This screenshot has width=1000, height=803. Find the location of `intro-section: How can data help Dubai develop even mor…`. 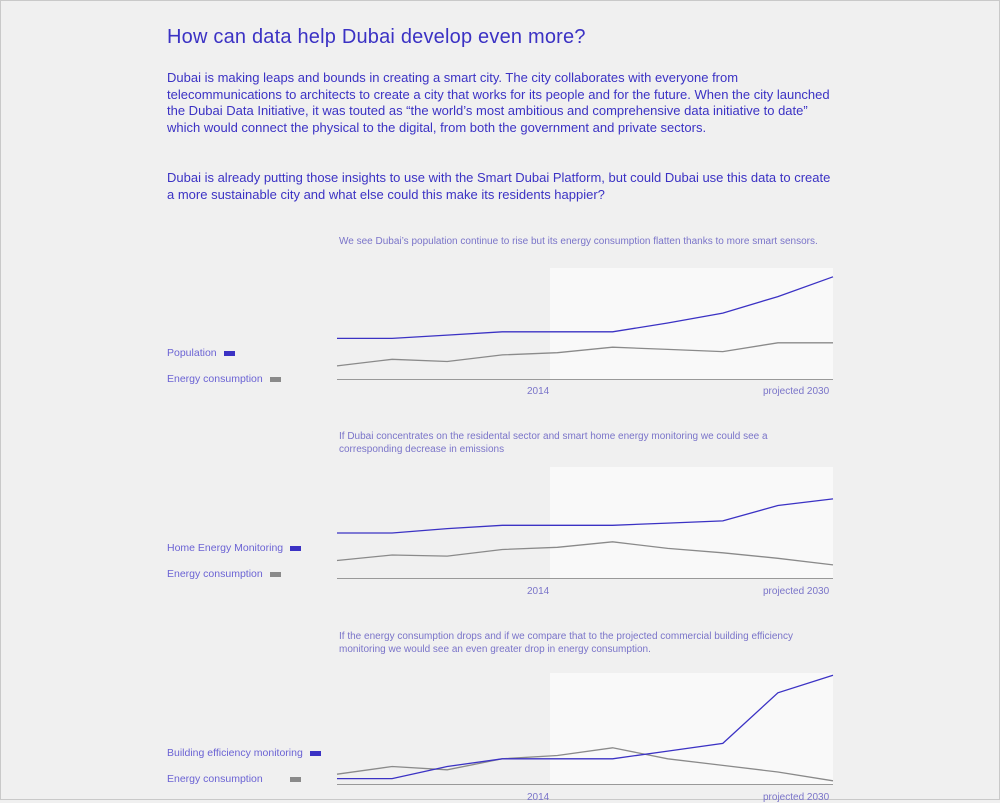

intro-section: How can data help Dubai develop even mor… is located at coordinates (502, 114).